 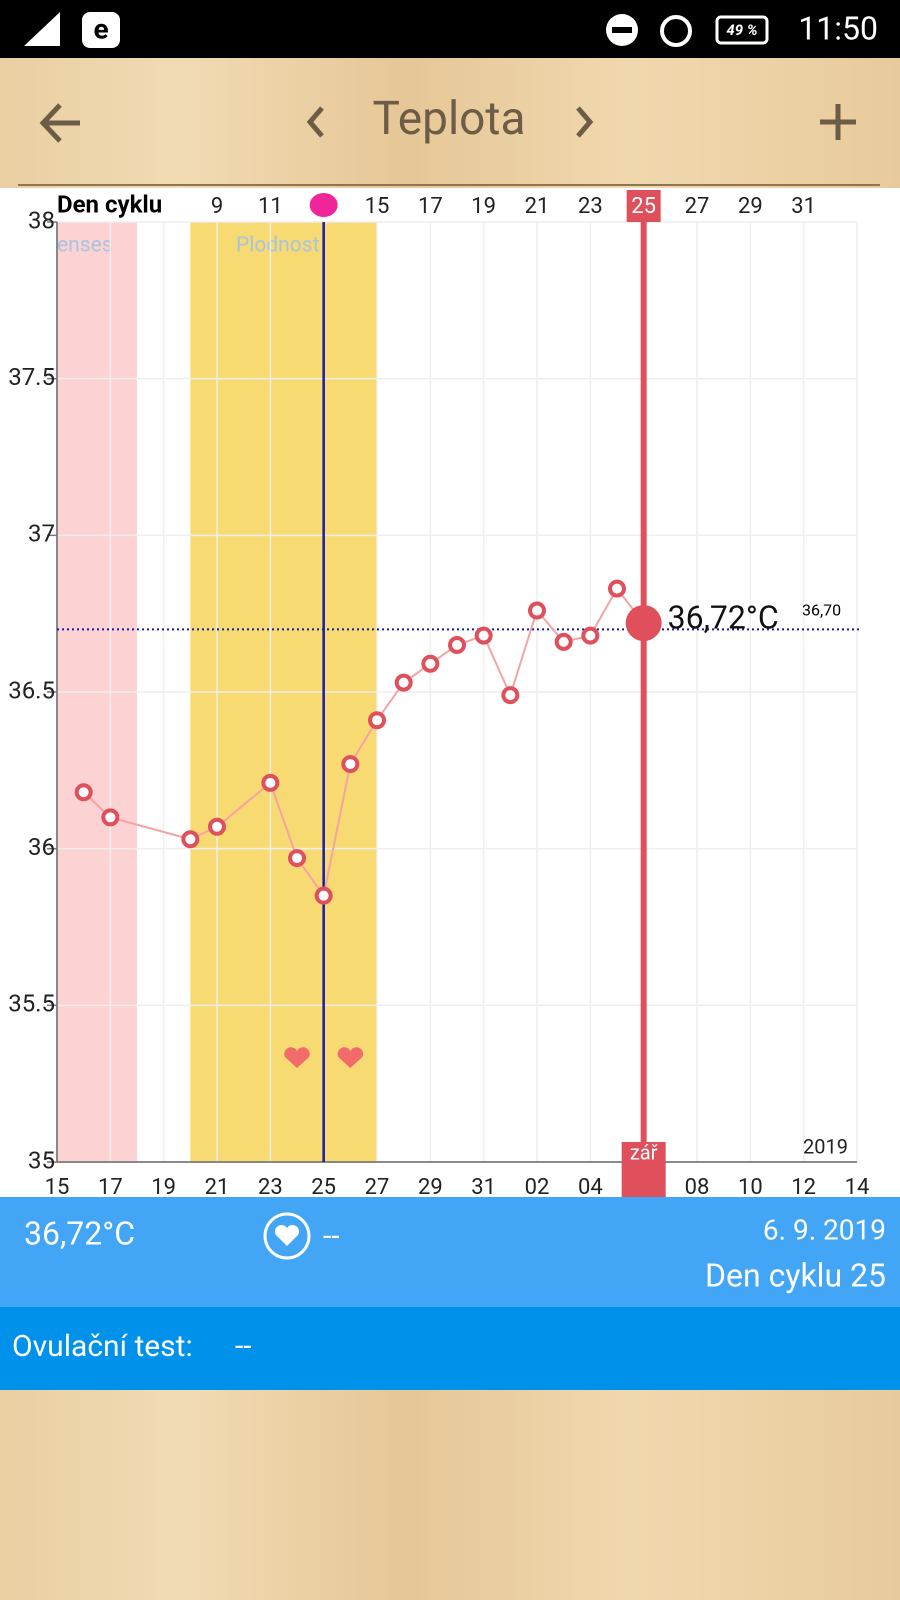 I want to click on x-tick-label: 04, so click(x=590, y=1187).